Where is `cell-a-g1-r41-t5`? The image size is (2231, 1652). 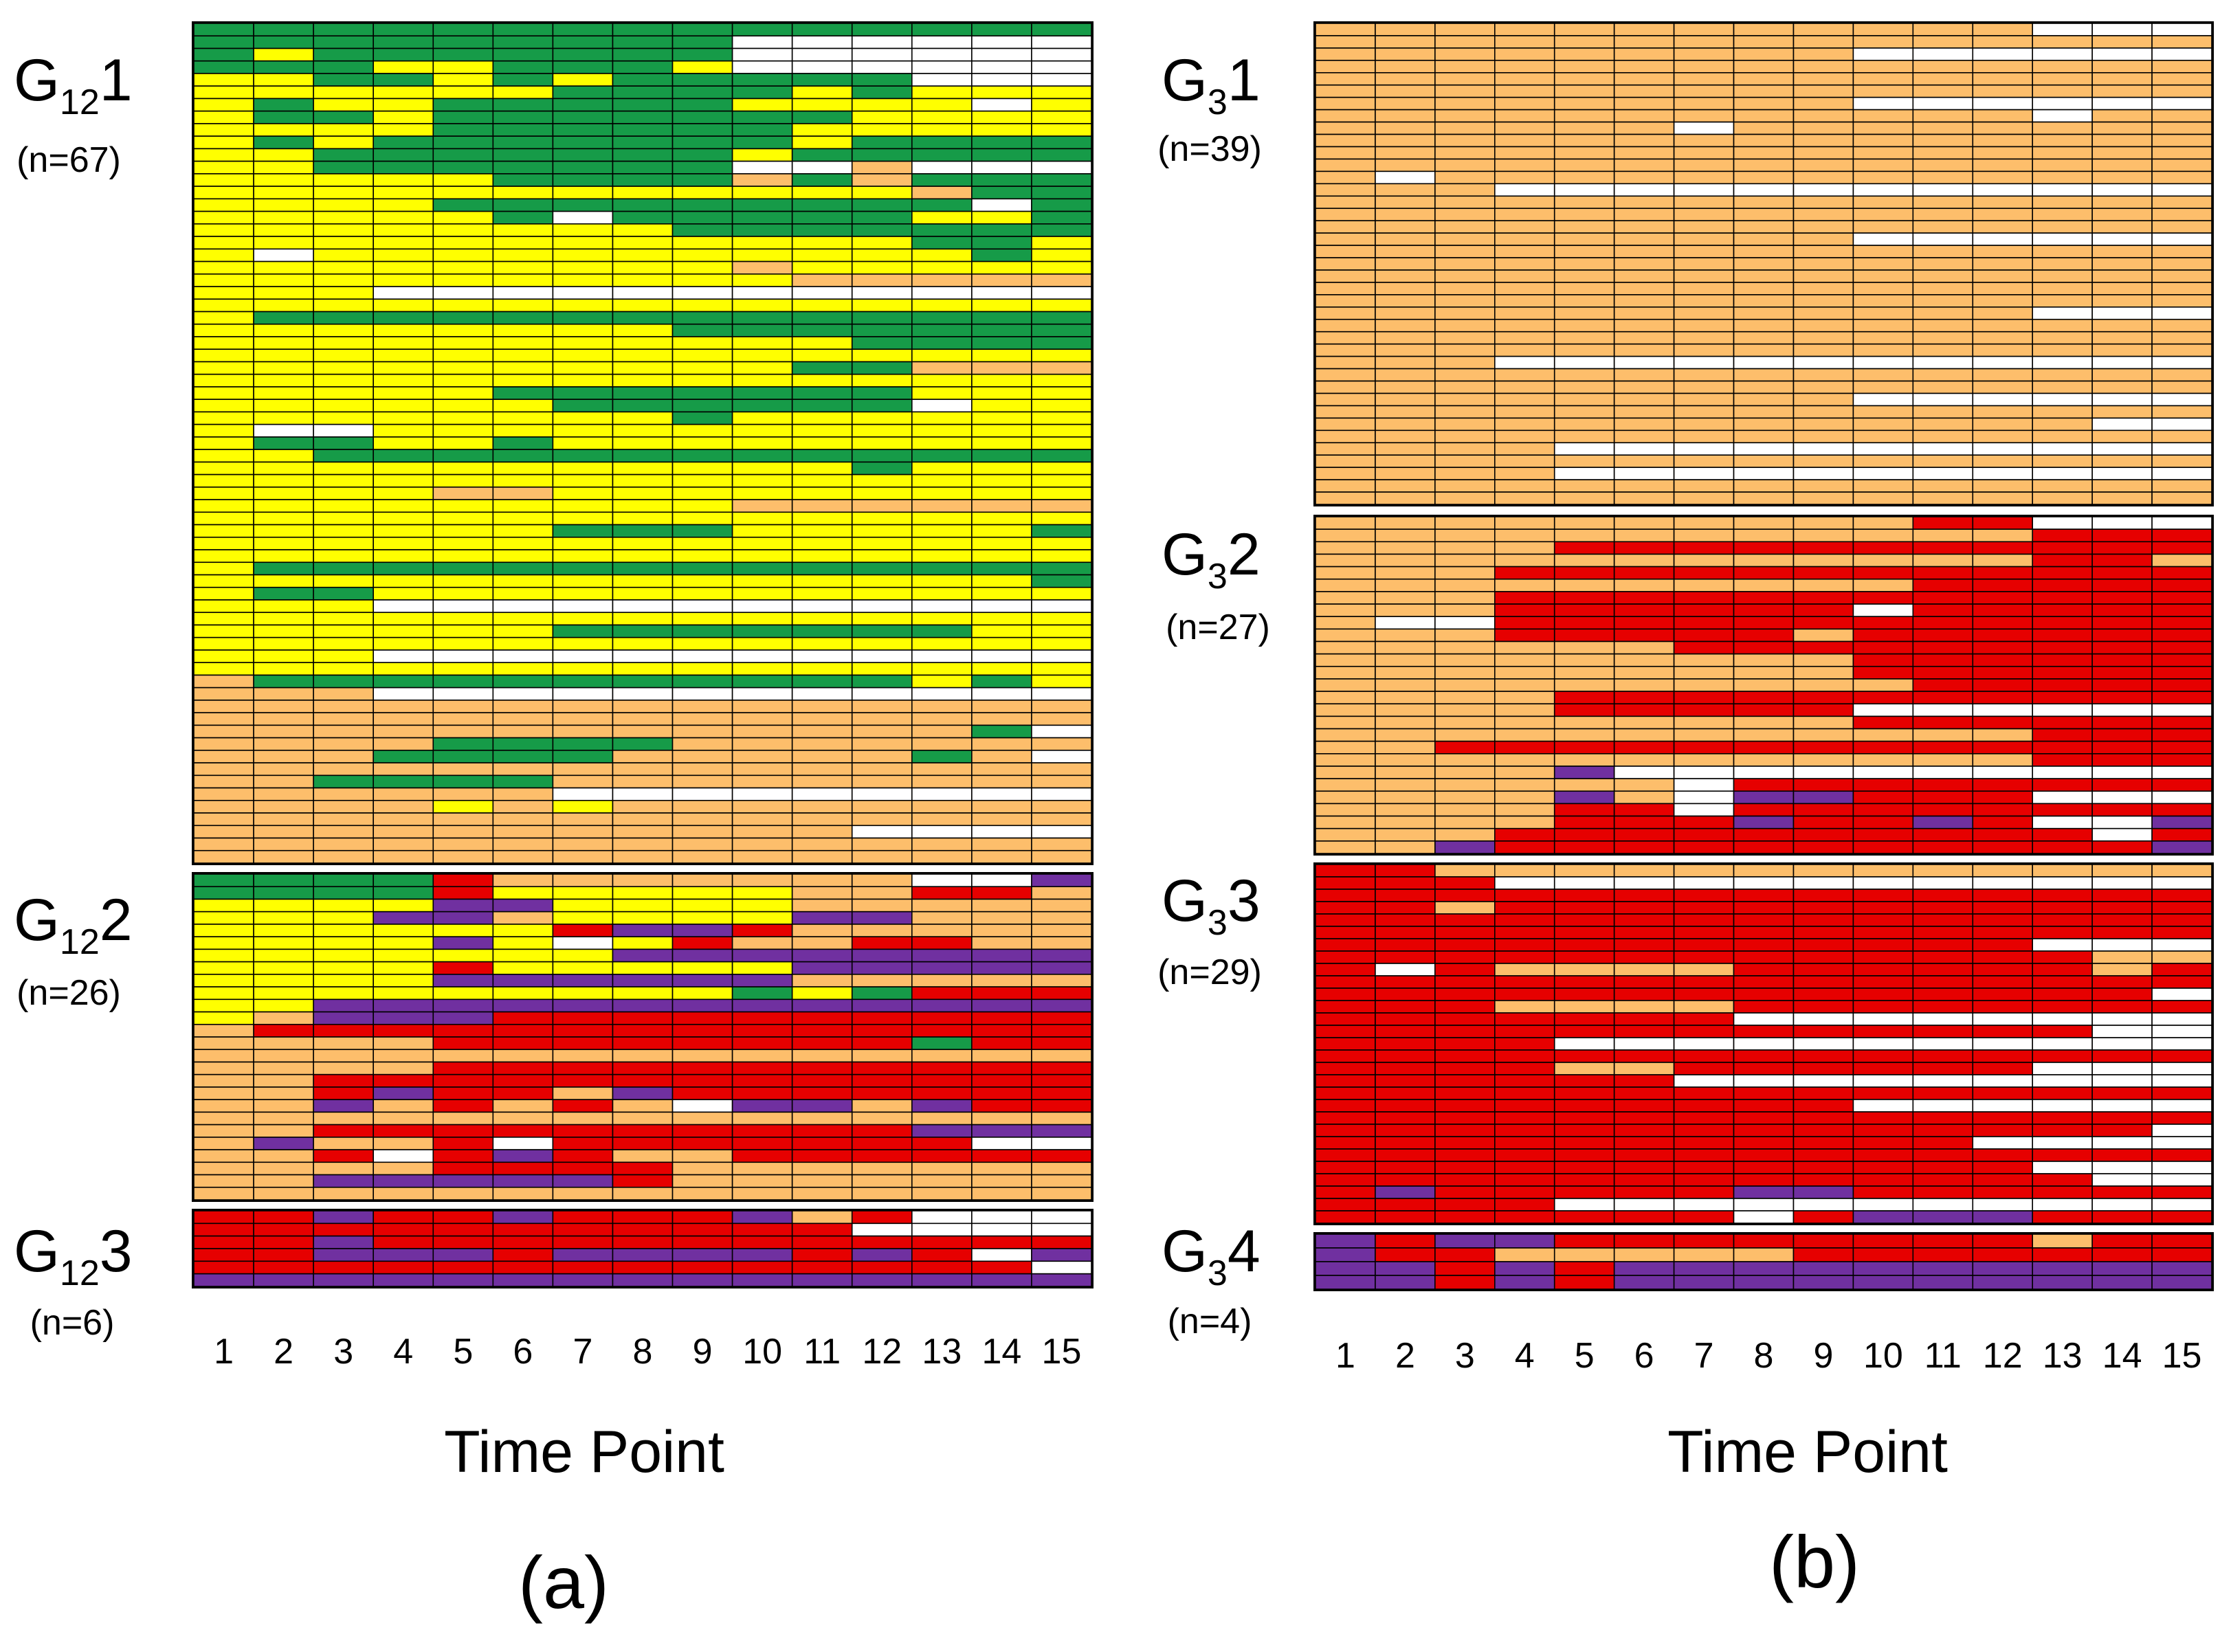 cell-a-g1-r41-t5 is located at coordinates (463, 531).